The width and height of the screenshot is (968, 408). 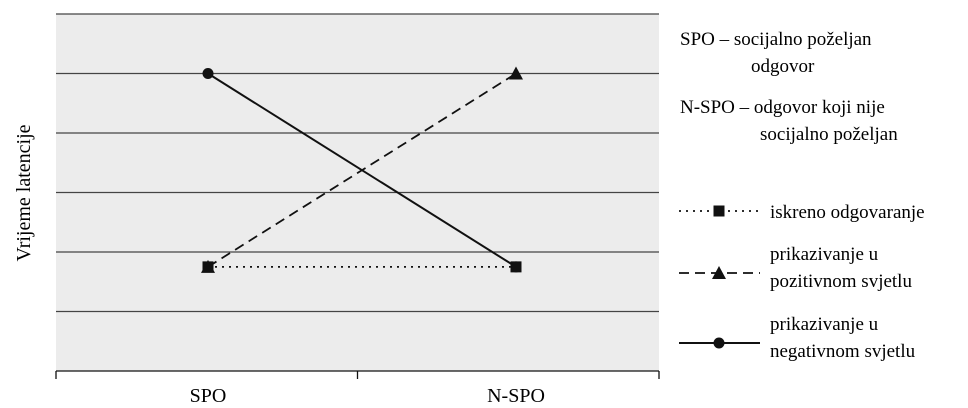 What do you see at coordinates (24, 192) in the screenshot?
I see `y-axis-label: Vrijeme latencije` at bounding box center [24, 192].